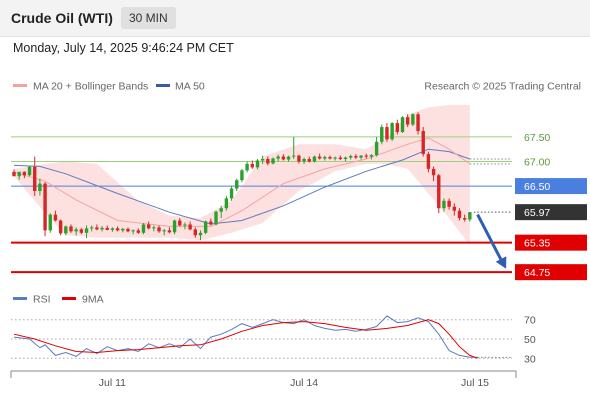 Image resolution: width=590 pixels, height=400 pixels. I want to click on credit-label: Research © 2025 Trading Central, so click(502, 87).